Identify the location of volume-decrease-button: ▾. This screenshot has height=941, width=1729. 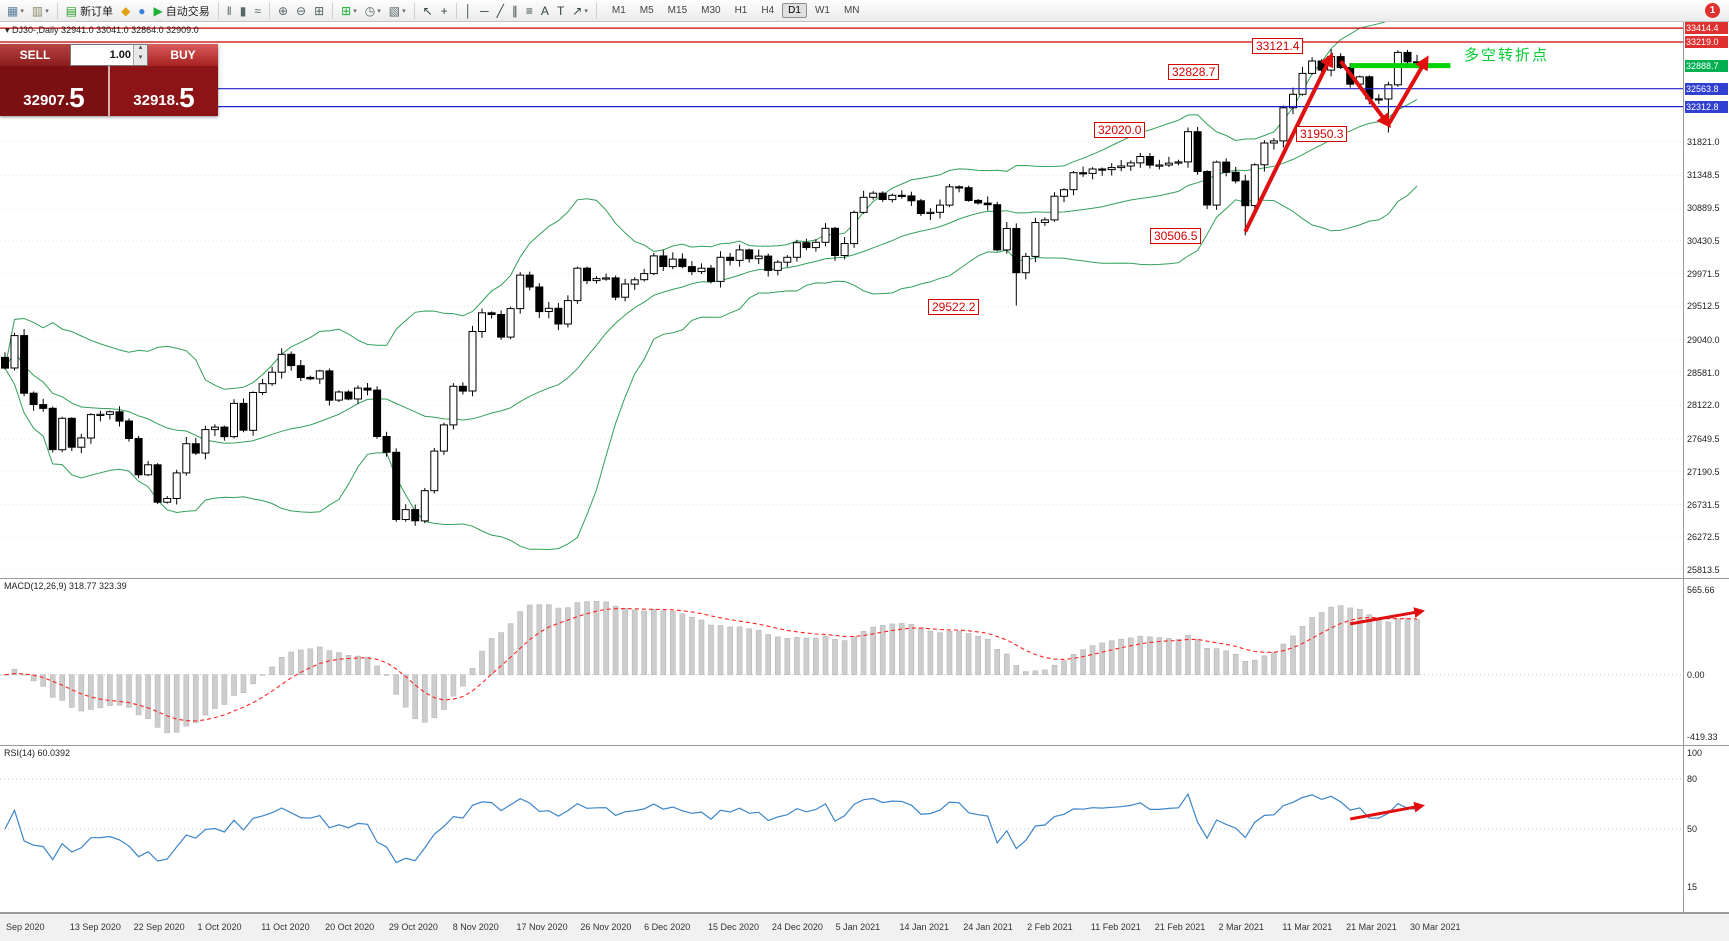
(140, 59).